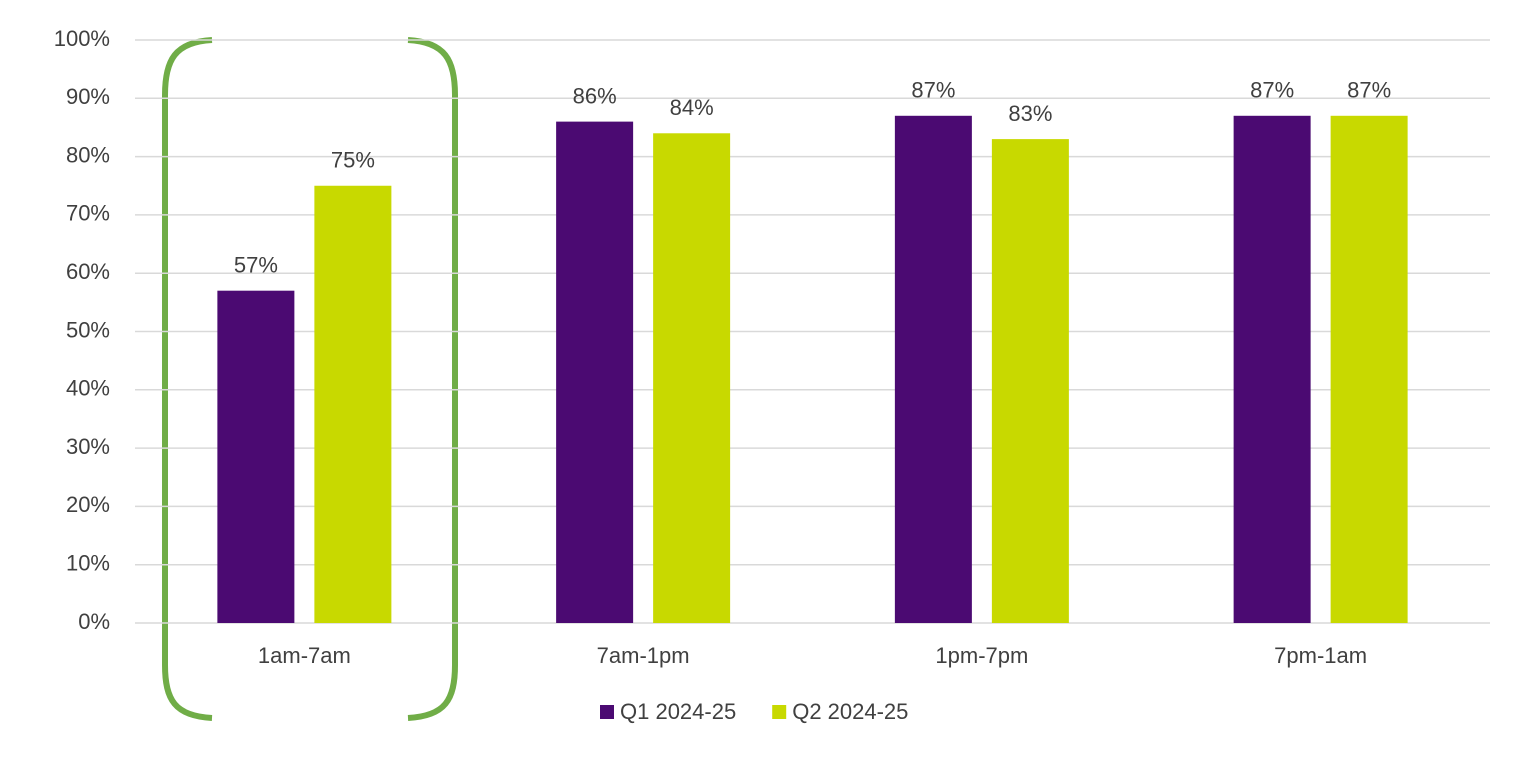 This screenshot has height=775, width=1536. Describe the element at coordinates (88, 213) in the screenshot. I see `y-tick-label: 70%` at that location.